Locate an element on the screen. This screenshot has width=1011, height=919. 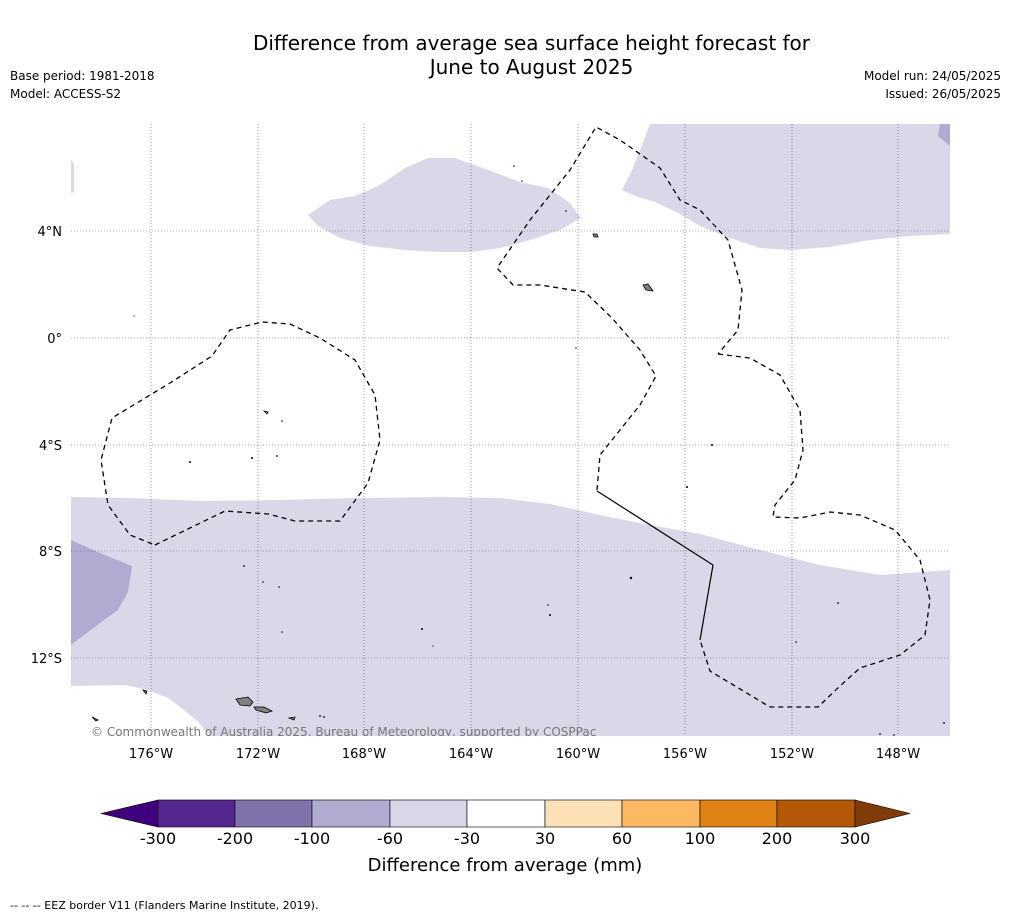
island-upolu is located at coordinates (263, 710).